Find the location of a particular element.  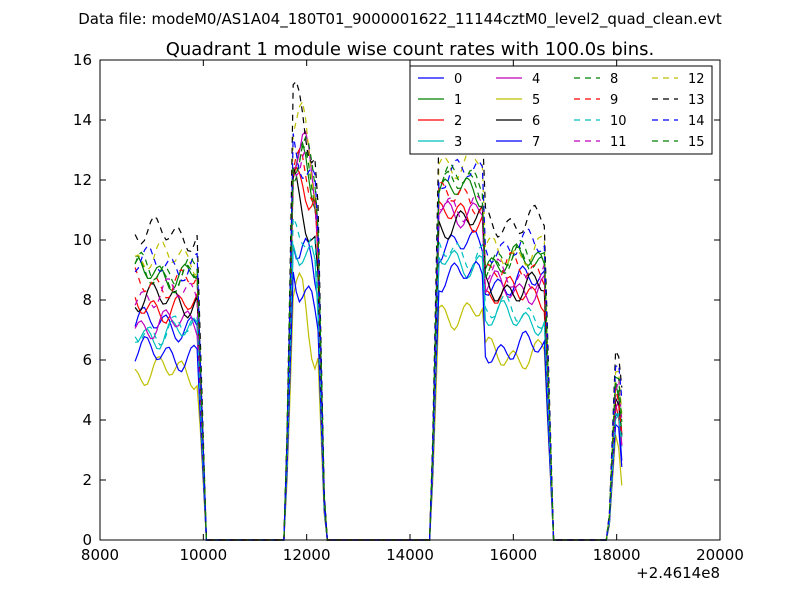

x-tick-label: 20000 is located at coordinates (720, 555).